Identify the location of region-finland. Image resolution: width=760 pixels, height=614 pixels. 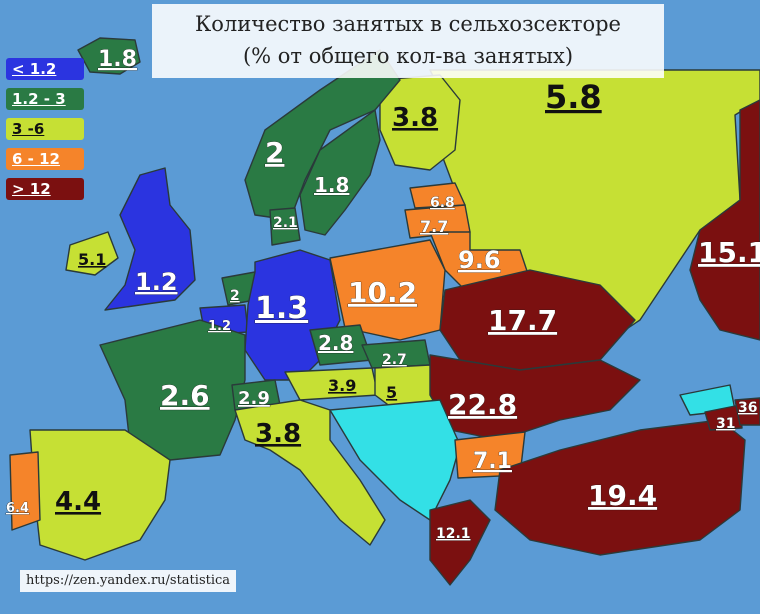
(420, 122).